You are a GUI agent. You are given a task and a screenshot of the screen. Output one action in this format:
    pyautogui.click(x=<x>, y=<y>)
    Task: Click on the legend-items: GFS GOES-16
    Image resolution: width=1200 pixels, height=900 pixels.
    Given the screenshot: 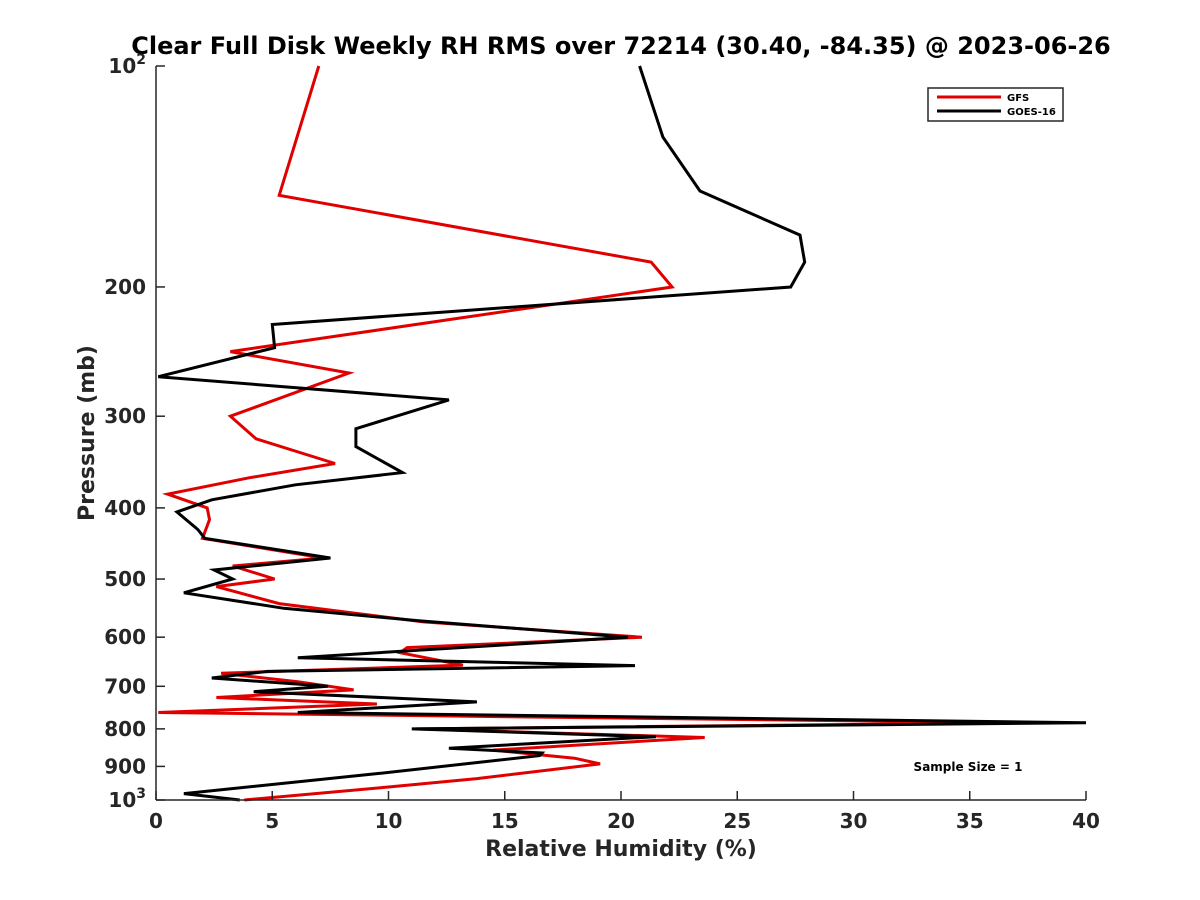 What is the action you would take?
    pyautogui.click(x=996, y=105)
    